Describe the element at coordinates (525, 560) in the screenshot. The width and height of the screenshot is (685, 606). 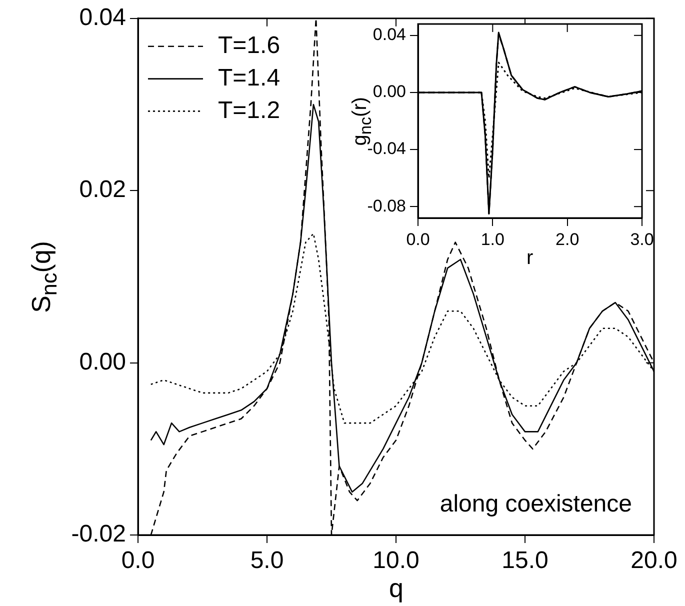
I see `x-tick-label: 15.0` at that location.